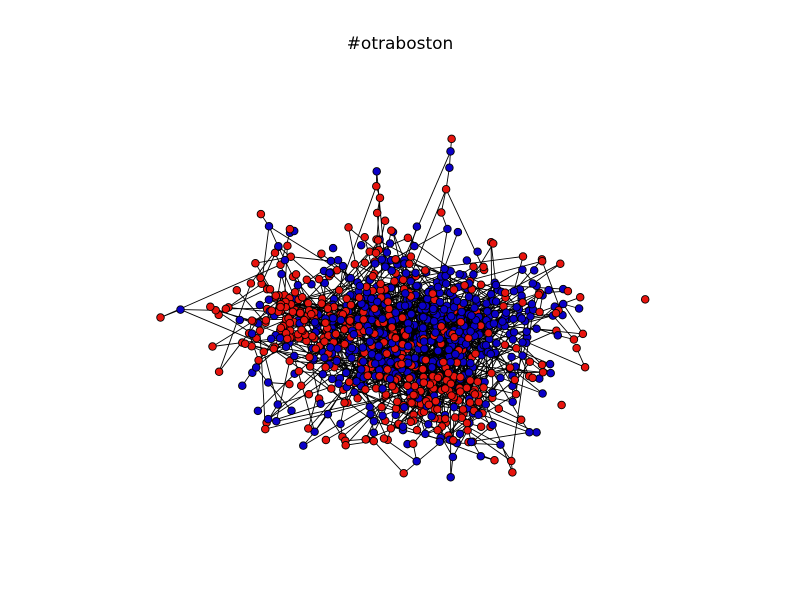 The width and height of the screenshot is (800, 600). I want to click on graph-title: #otraboston, so click(400, 44).